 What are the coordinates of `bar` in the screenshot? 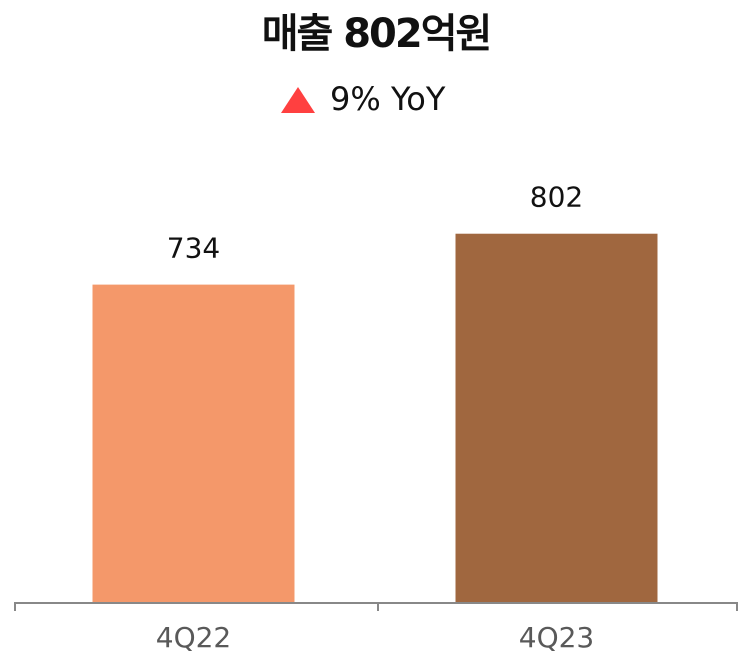 It's located at (193, 443).